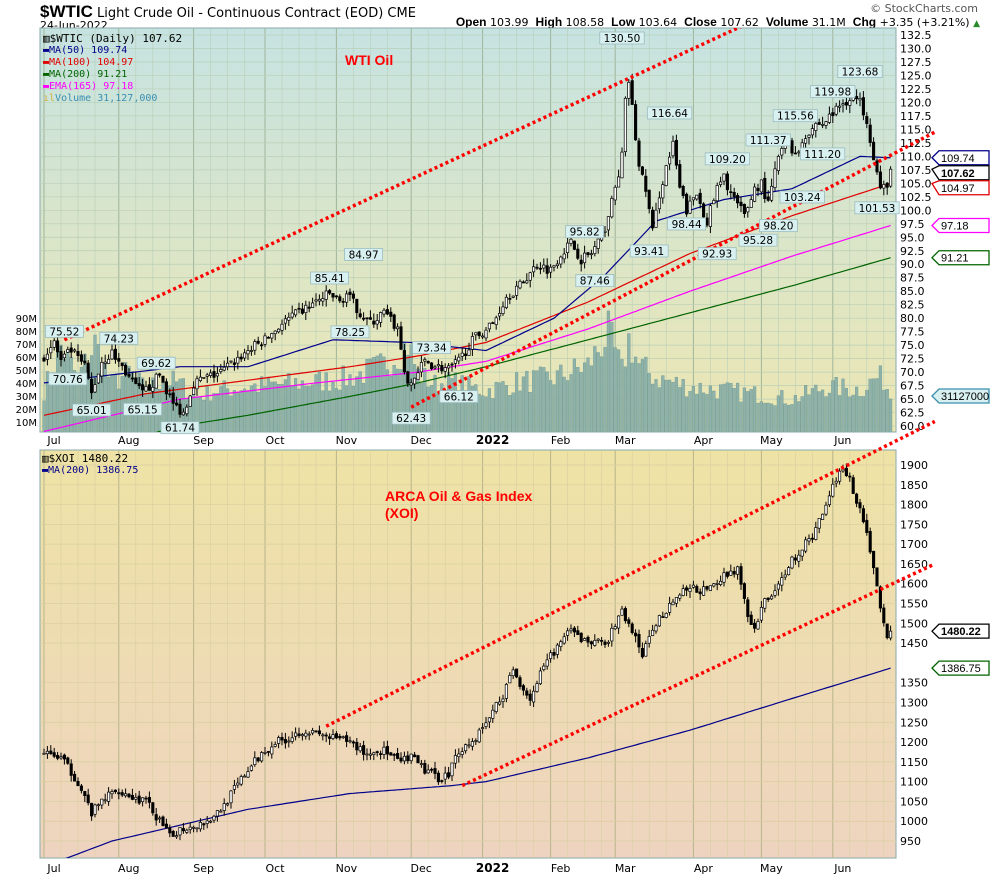 The image size is (990, 876). Describe the element at coordinates (860, 73) in the screenshot. I see `price-label-text: 123.68` at that location.